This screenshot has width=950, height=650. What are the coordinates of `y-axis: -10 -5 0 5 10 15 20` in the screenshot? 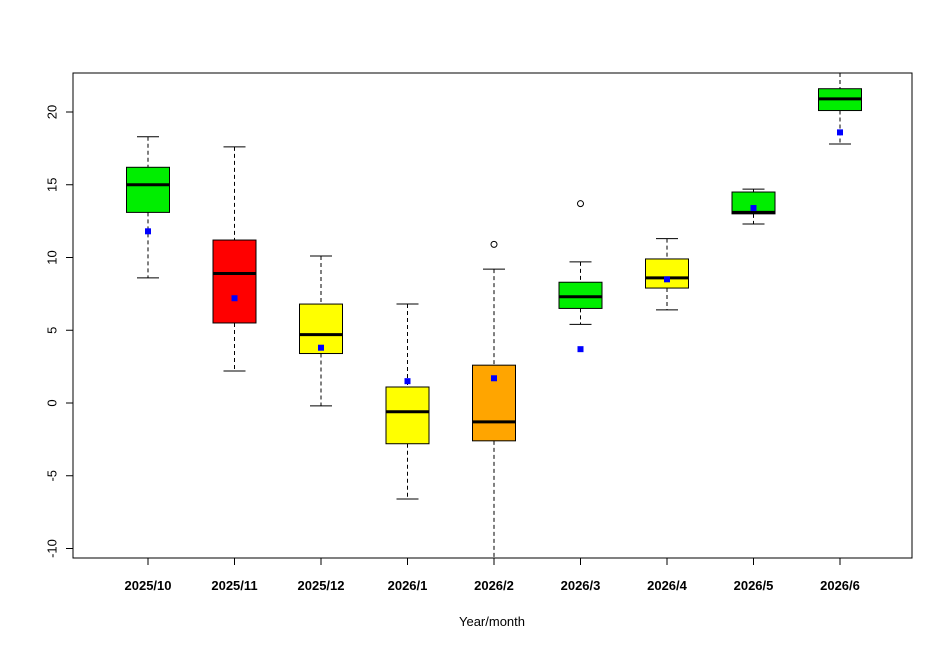 It's located at (59, 331).